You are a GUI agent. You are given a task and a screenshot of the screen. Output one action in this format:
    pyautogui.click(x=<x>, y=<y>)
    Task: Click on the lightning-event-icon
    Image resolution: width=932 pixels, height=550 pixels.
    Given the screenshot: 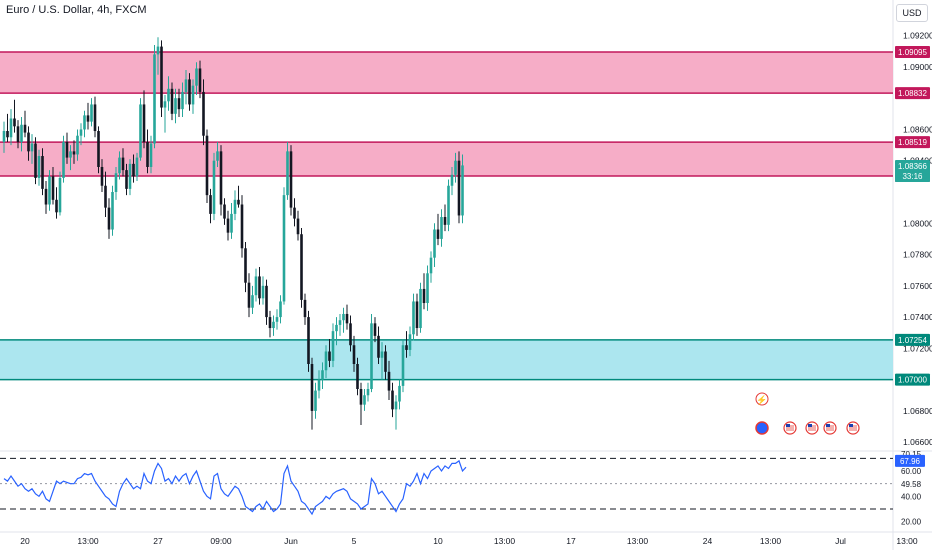 What is the action you would take?
    pyautogui.click(x=762, y=399)
    